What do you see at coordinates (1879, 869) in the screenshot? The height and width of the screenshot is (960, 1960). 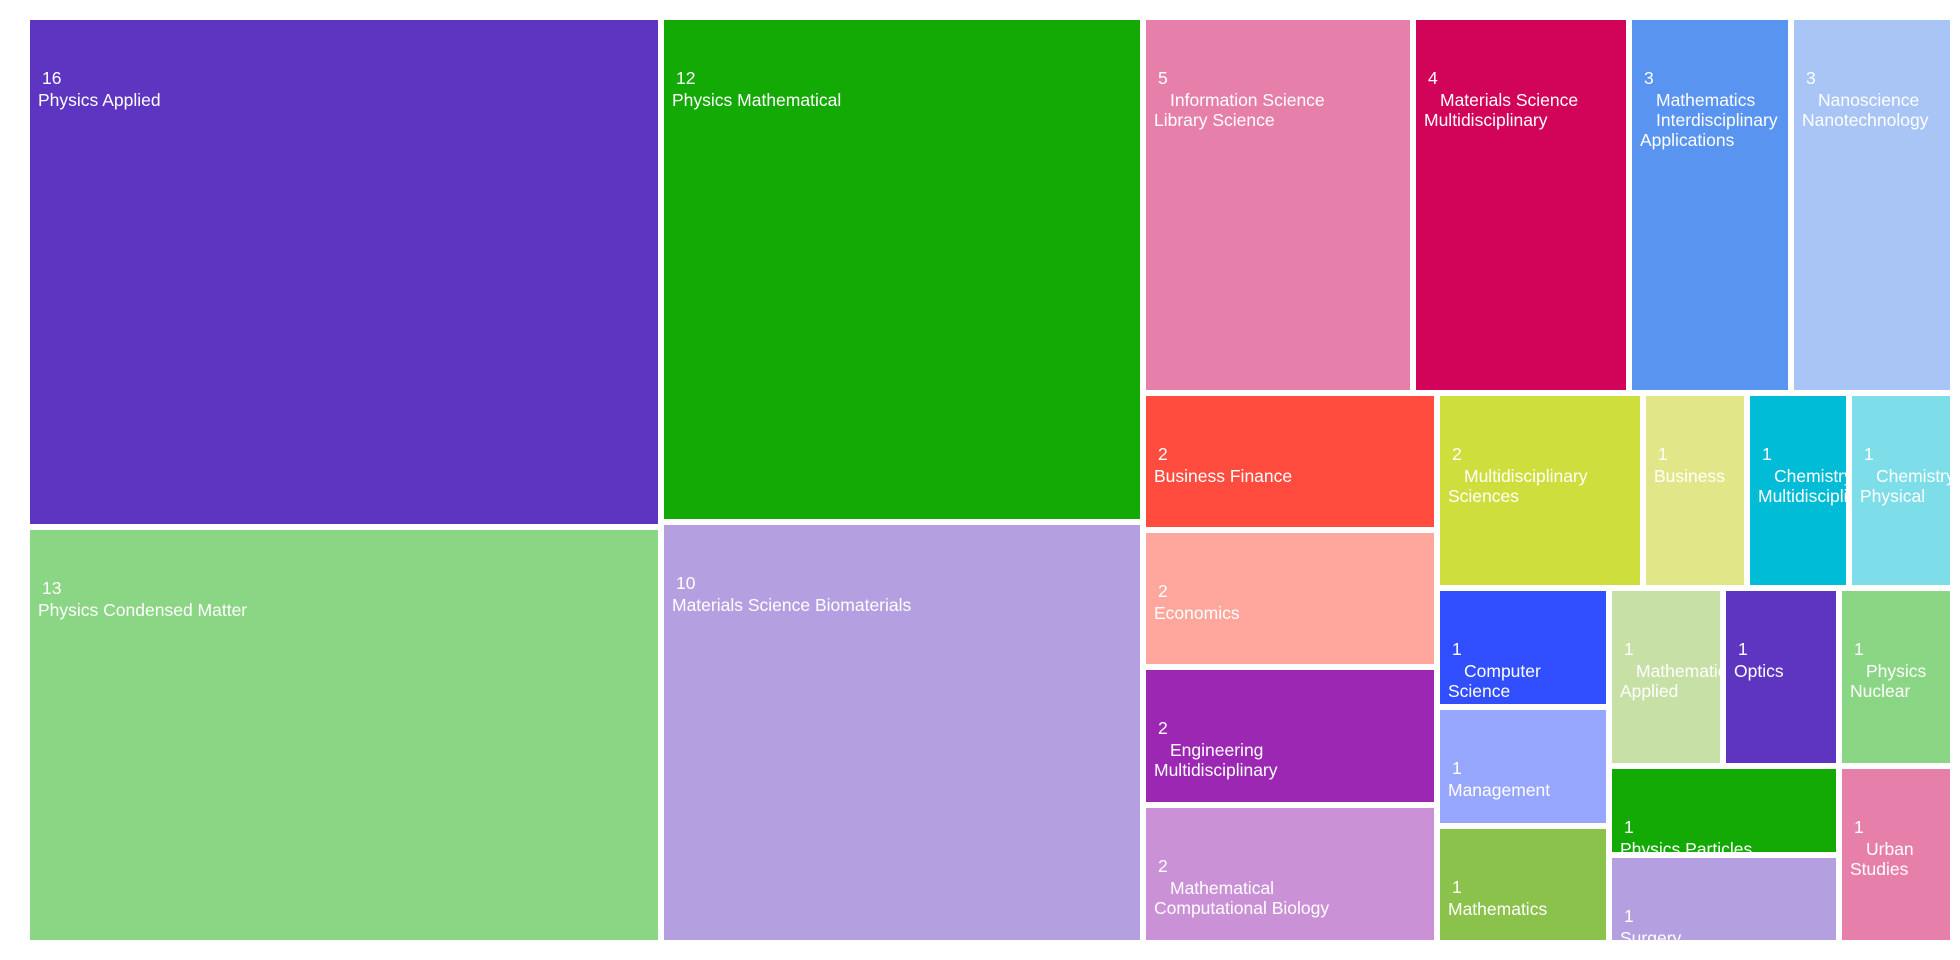 I see `treemap-label-urban-studies-line-2: Studies` at bounding box center [1879, 869].